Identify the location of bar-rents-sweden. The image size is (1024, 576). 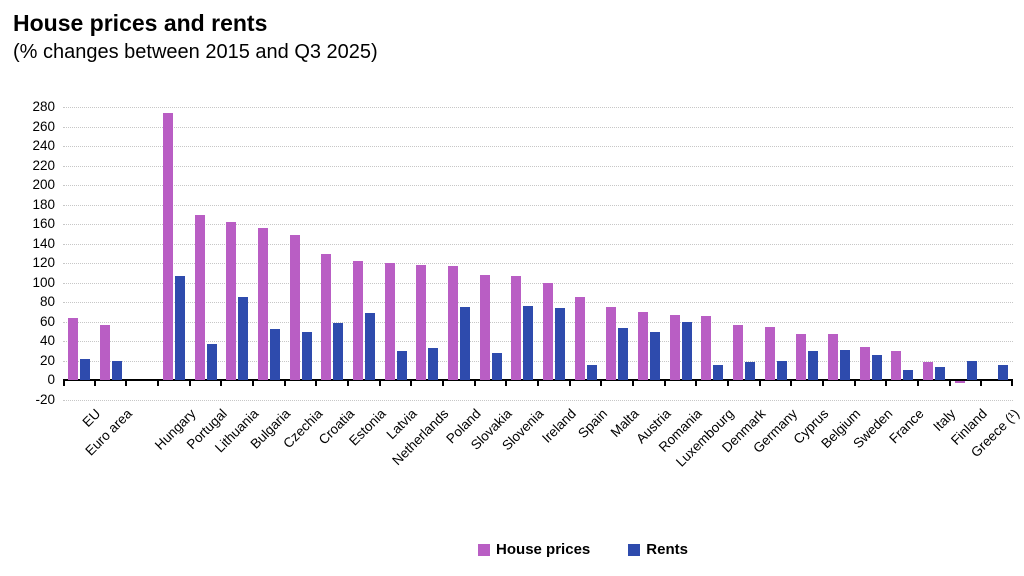
(876, 367).